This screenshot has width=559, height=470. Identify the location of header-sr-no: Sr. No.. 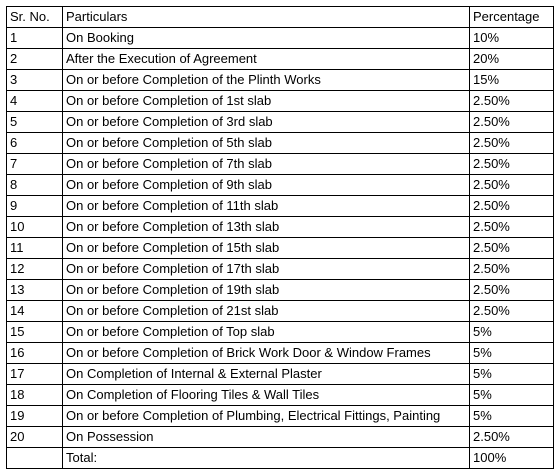
(34, 17).